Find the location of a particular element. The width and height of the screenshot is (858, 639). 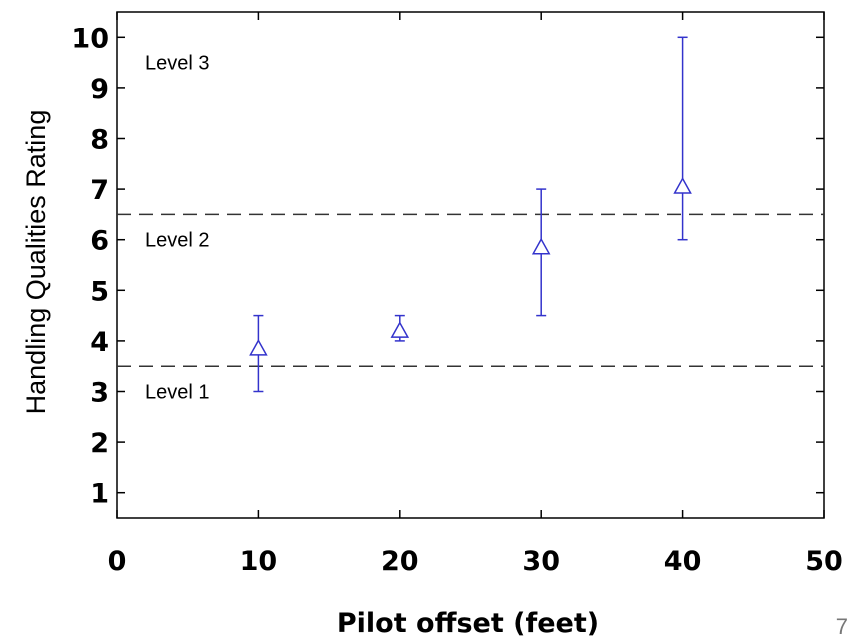

y-tick-label: 6 is located at coordinates (99, 241).